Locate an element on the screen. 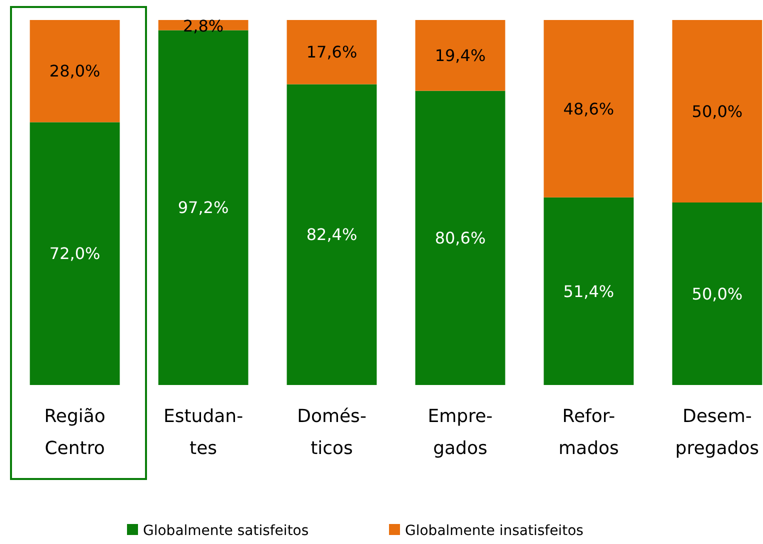 Image resolution: width=763 pixels, height=544 pixels. x-tick-label: Região Centro is located at coordinates (75, 432).